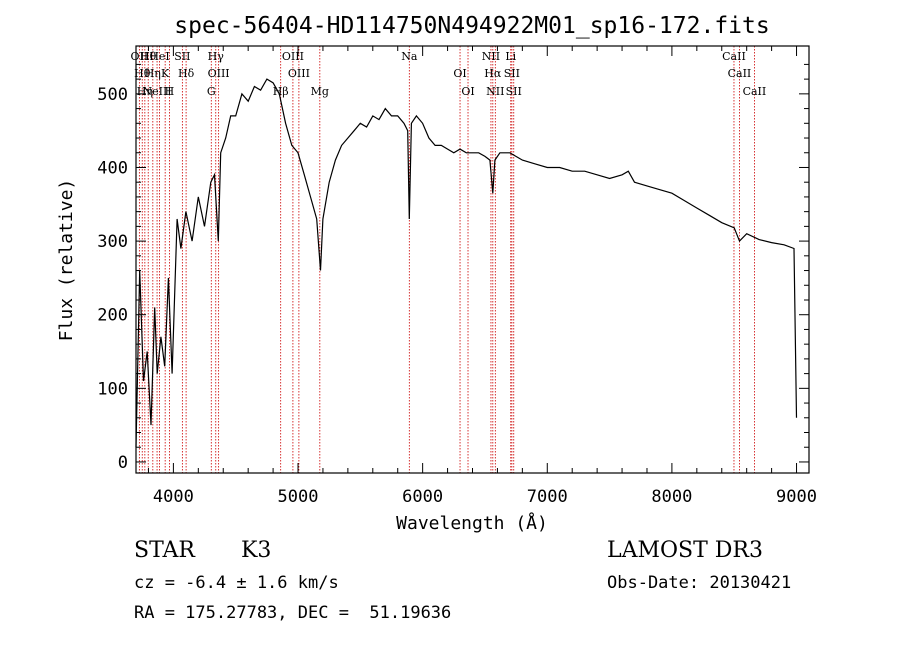 The image size is (900, 649). What do you see at coordinates (156, 91) in the screenshot?
I see `line-marker-label: NeIII` at bounding box center [156, 91].